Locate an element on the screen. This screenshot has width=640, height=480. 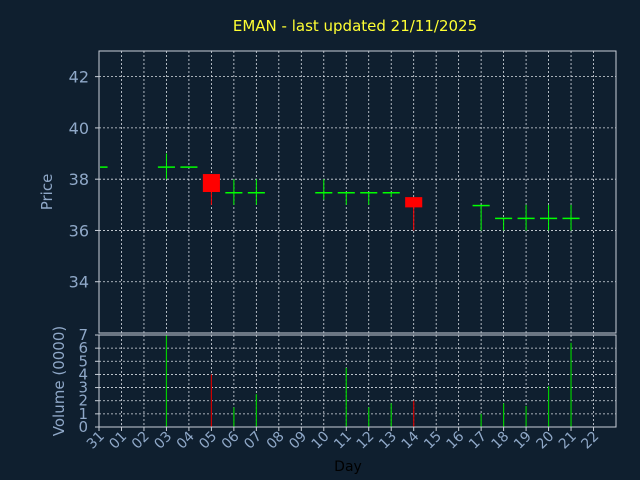
volume-axis-label: Volume (0000) is located at coordinates (59, 381).